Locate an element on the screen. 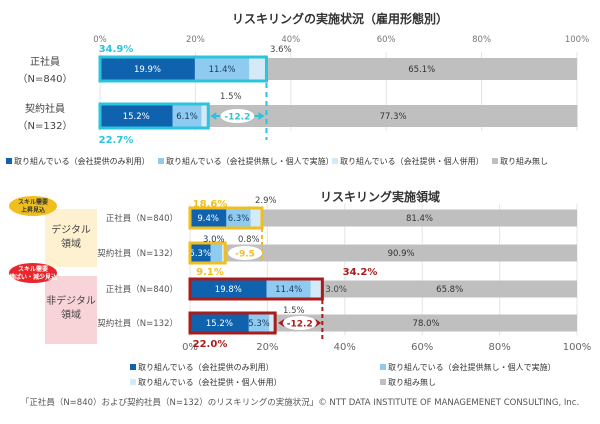 Image resolution: width=600 pixels, height=424 pixels. total-label: 22.0% is located at coordinates (210, 344).